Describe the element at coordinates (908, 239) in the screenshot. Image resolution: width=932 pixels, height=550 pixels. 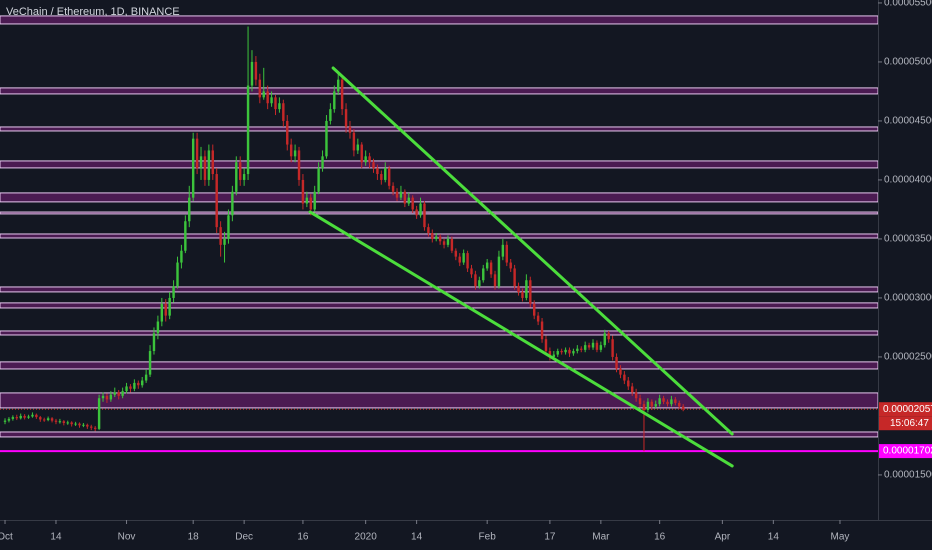
I see `y-tick-label: 0.00003500` at that location.